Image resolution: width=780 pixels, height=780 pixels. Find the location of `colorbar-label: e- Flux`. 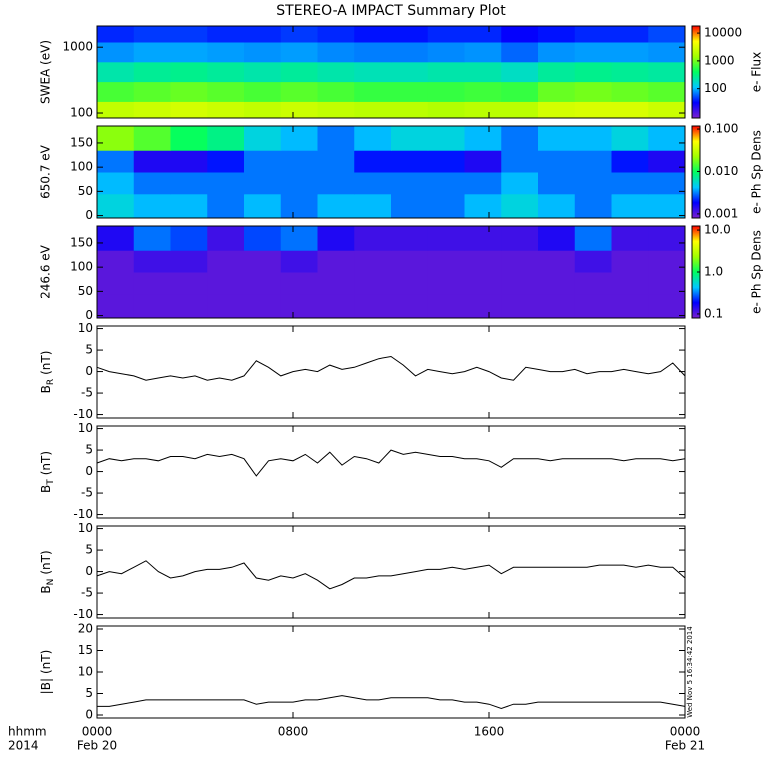

colorbar-label: e- Flux is located at coordinates (757, 72).